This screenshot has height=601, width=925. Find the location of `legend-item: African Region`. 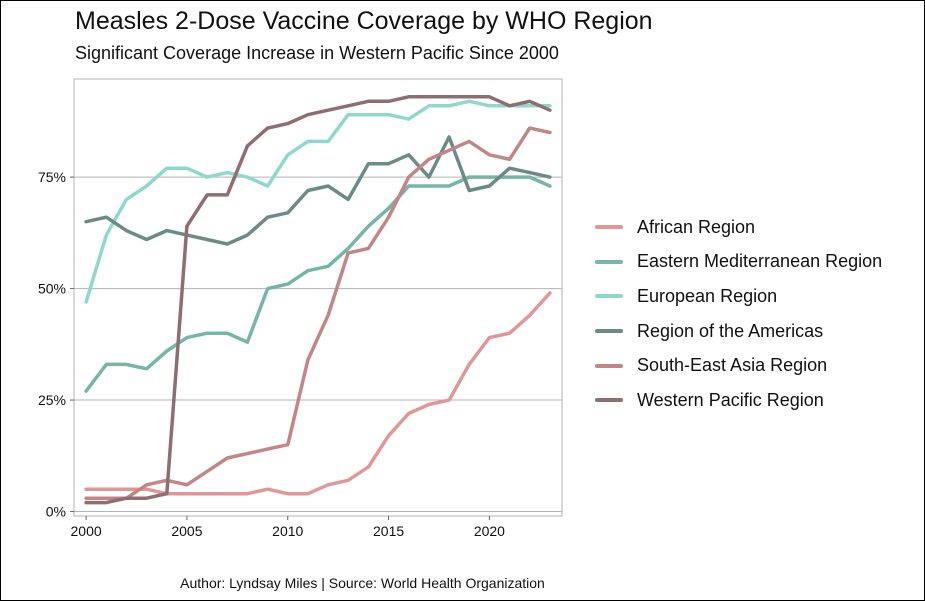

legend-item: African Region is located at coordinates (738, 227).